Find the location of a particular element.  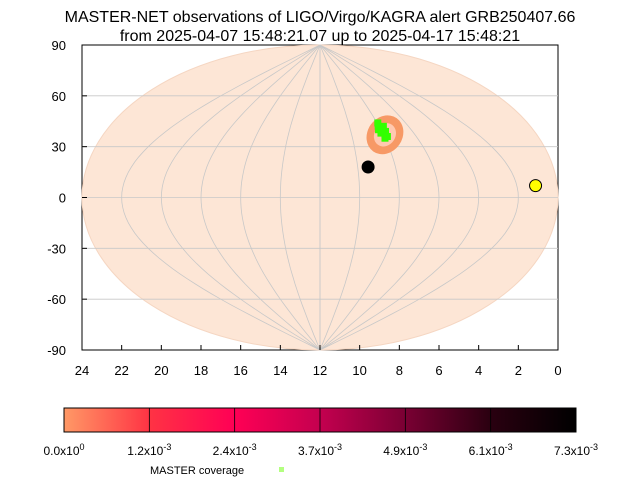

legend-label: MASTER coverage is located at coordinates (197, 471).